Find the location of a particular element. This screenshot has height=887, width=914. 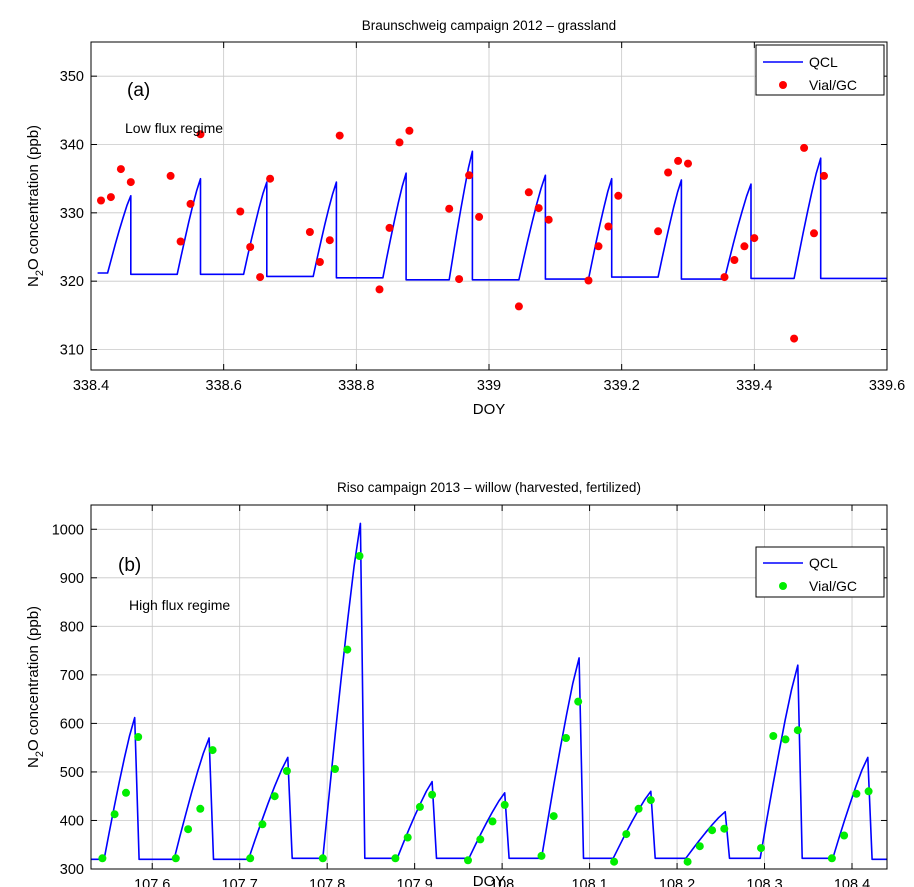

panel-b-xlabel: DOY is located at coordinates (489, 880).